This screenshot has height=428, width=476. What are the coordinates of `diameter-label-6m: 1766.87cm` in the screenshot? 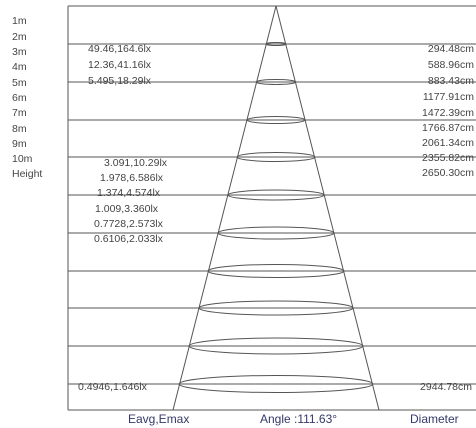 It's located at (448, 128).